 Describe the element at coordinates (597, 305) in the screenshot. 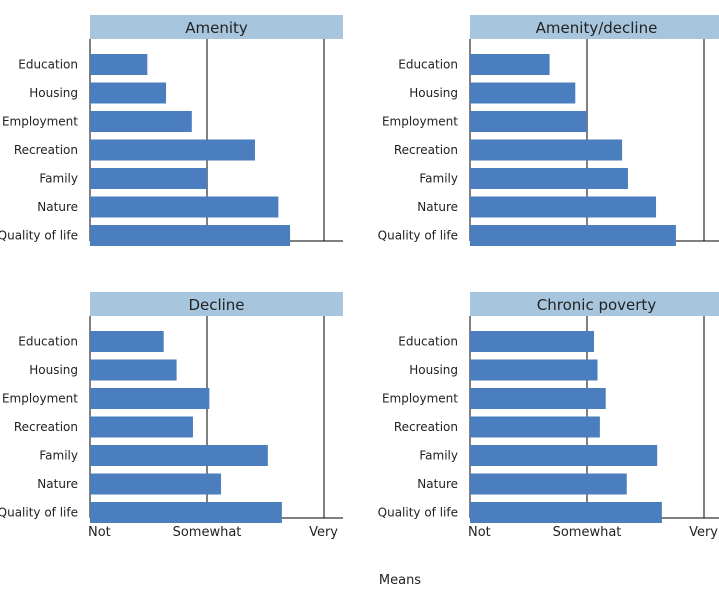

I see `panel-title: Chronic poverty` at that location.